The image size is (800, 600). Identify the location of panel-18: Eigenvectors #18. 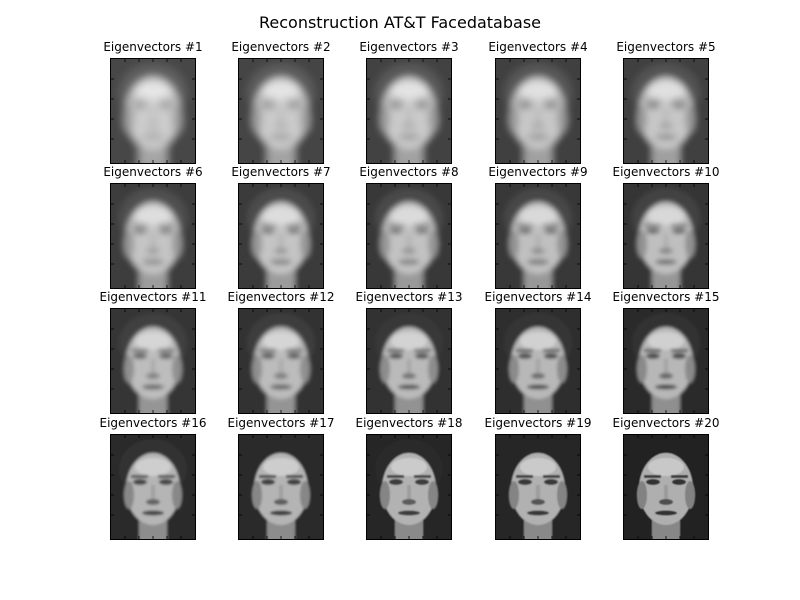
(409, 478).